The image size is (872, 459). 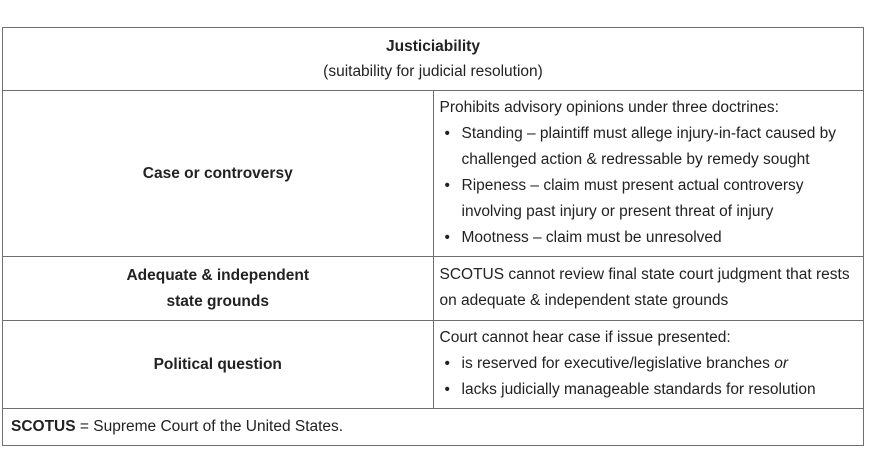 I want to click on row-label-line: state grounds, so click(x=217, y=301).